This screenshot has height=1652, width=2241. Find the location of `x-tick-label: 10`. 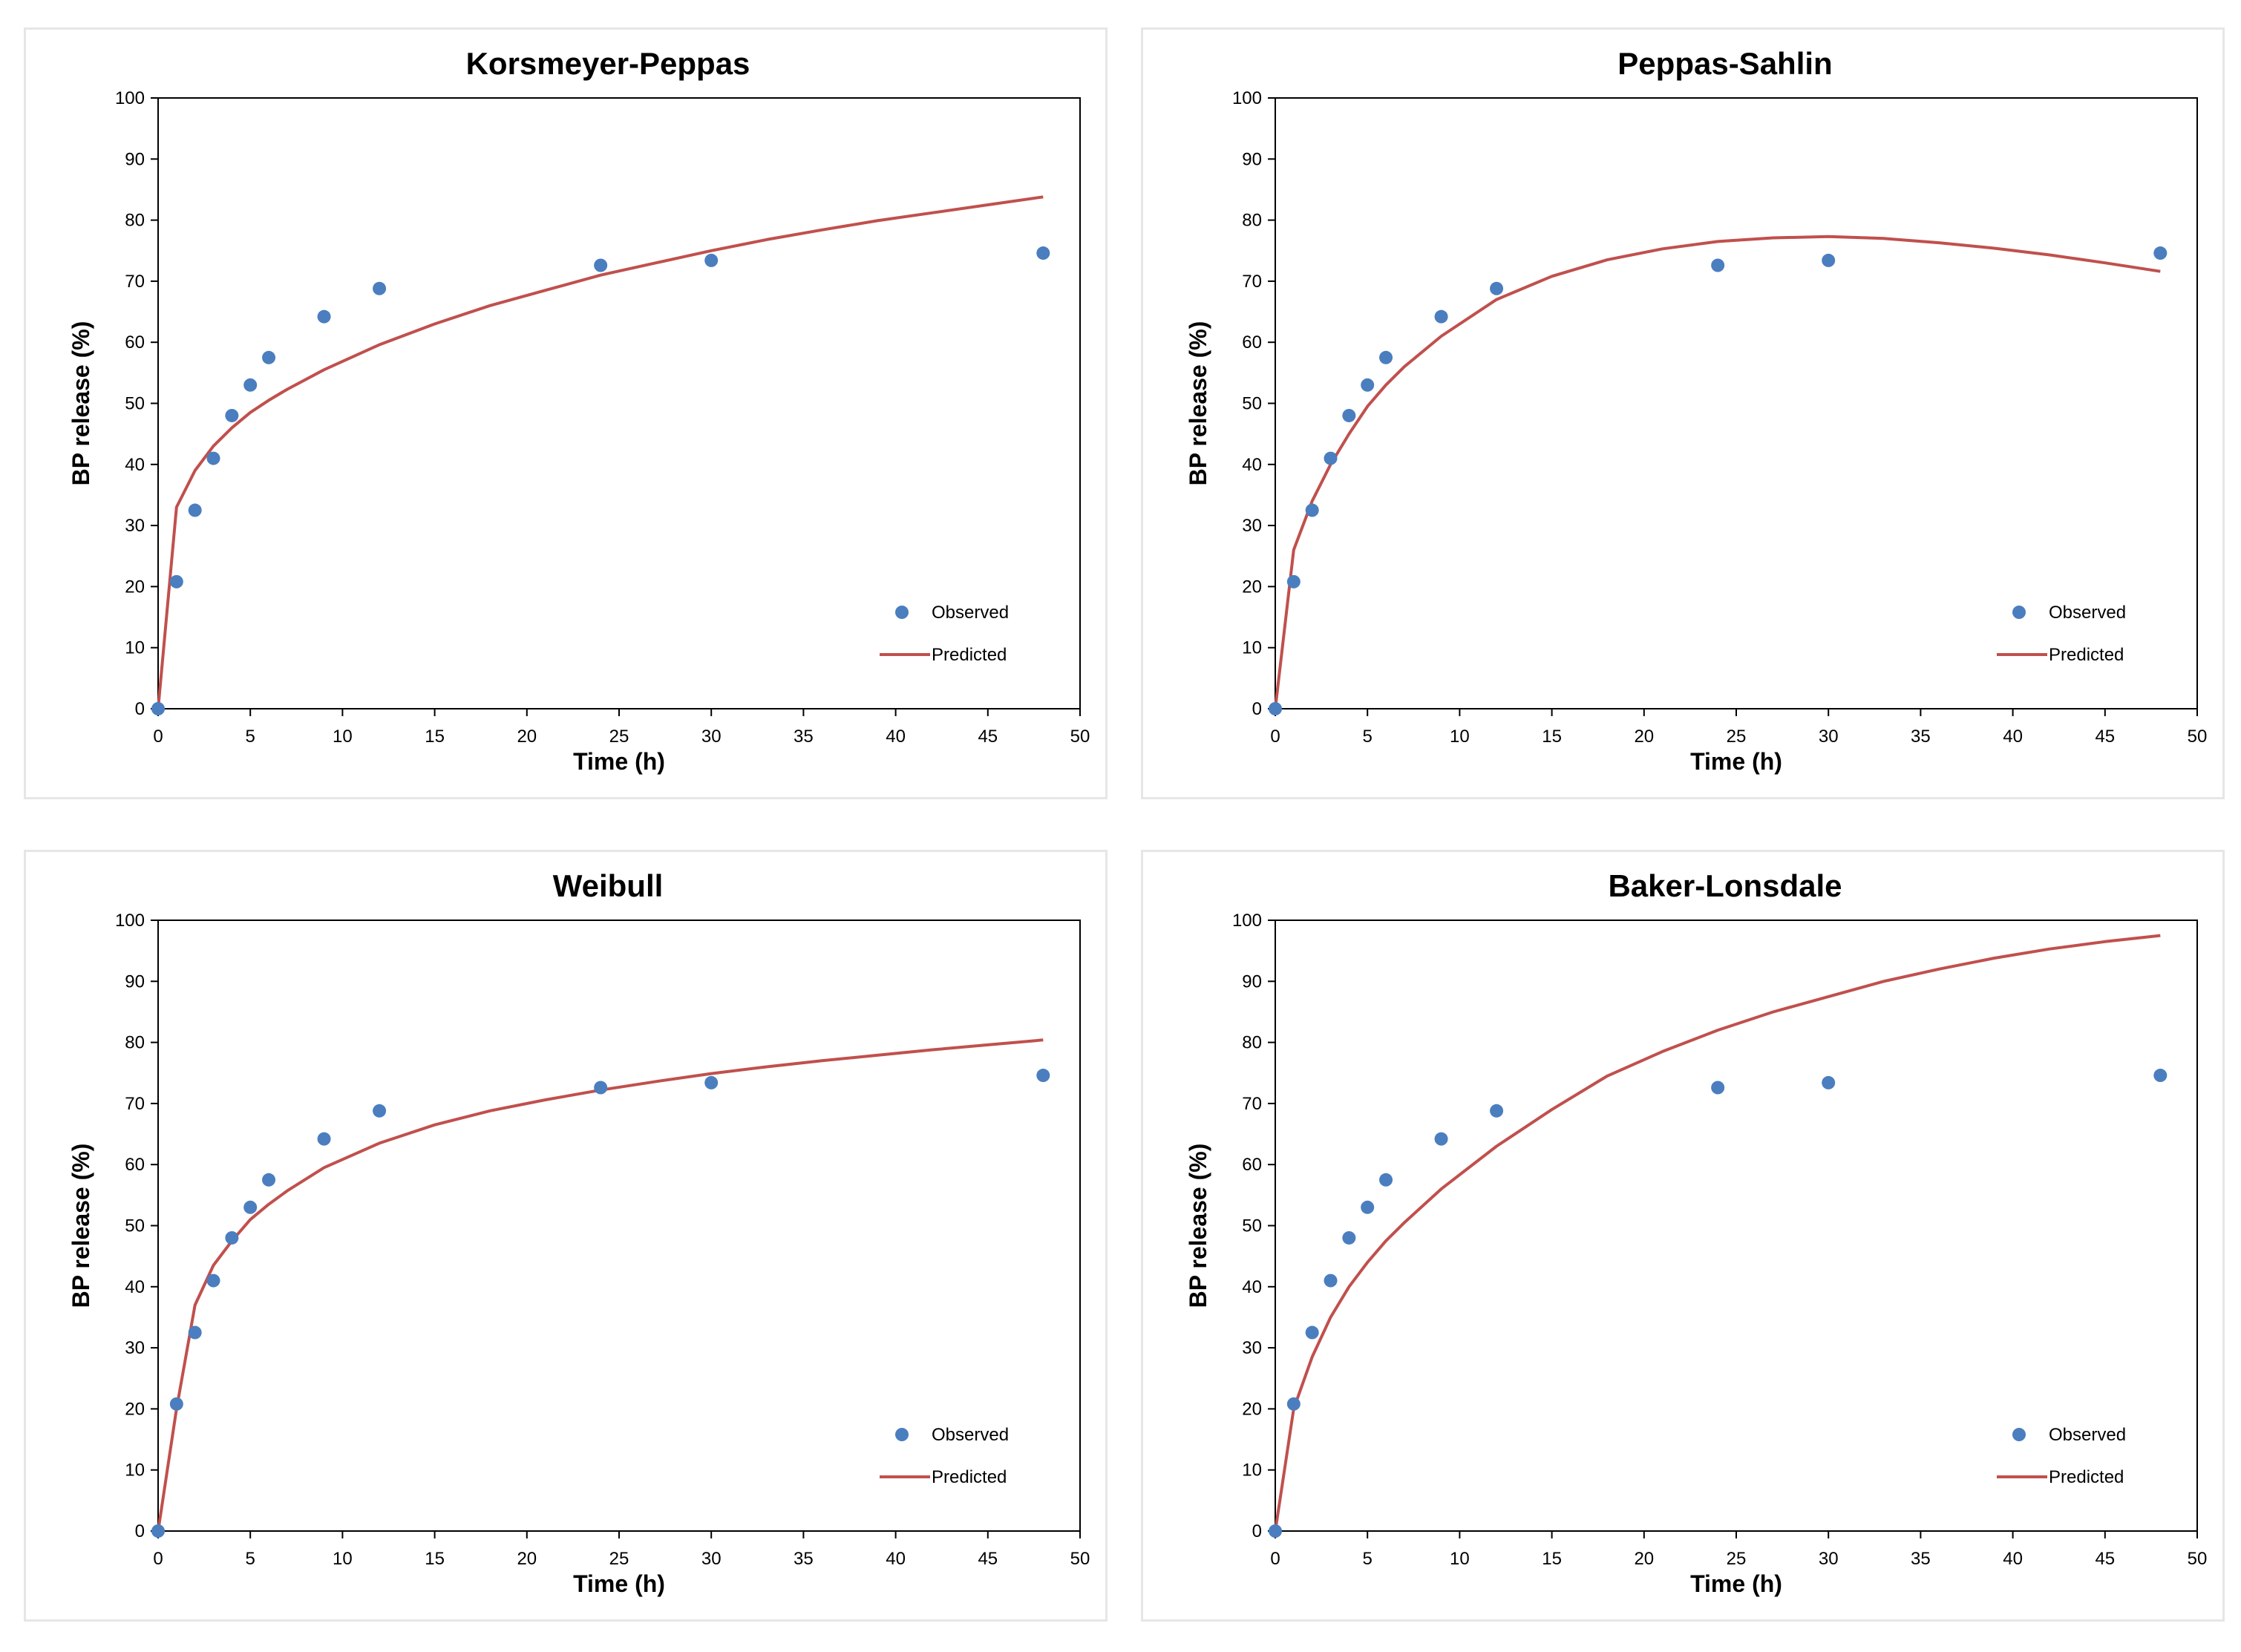

x-tick-label: 10 is located at coordinates (343, 1559).